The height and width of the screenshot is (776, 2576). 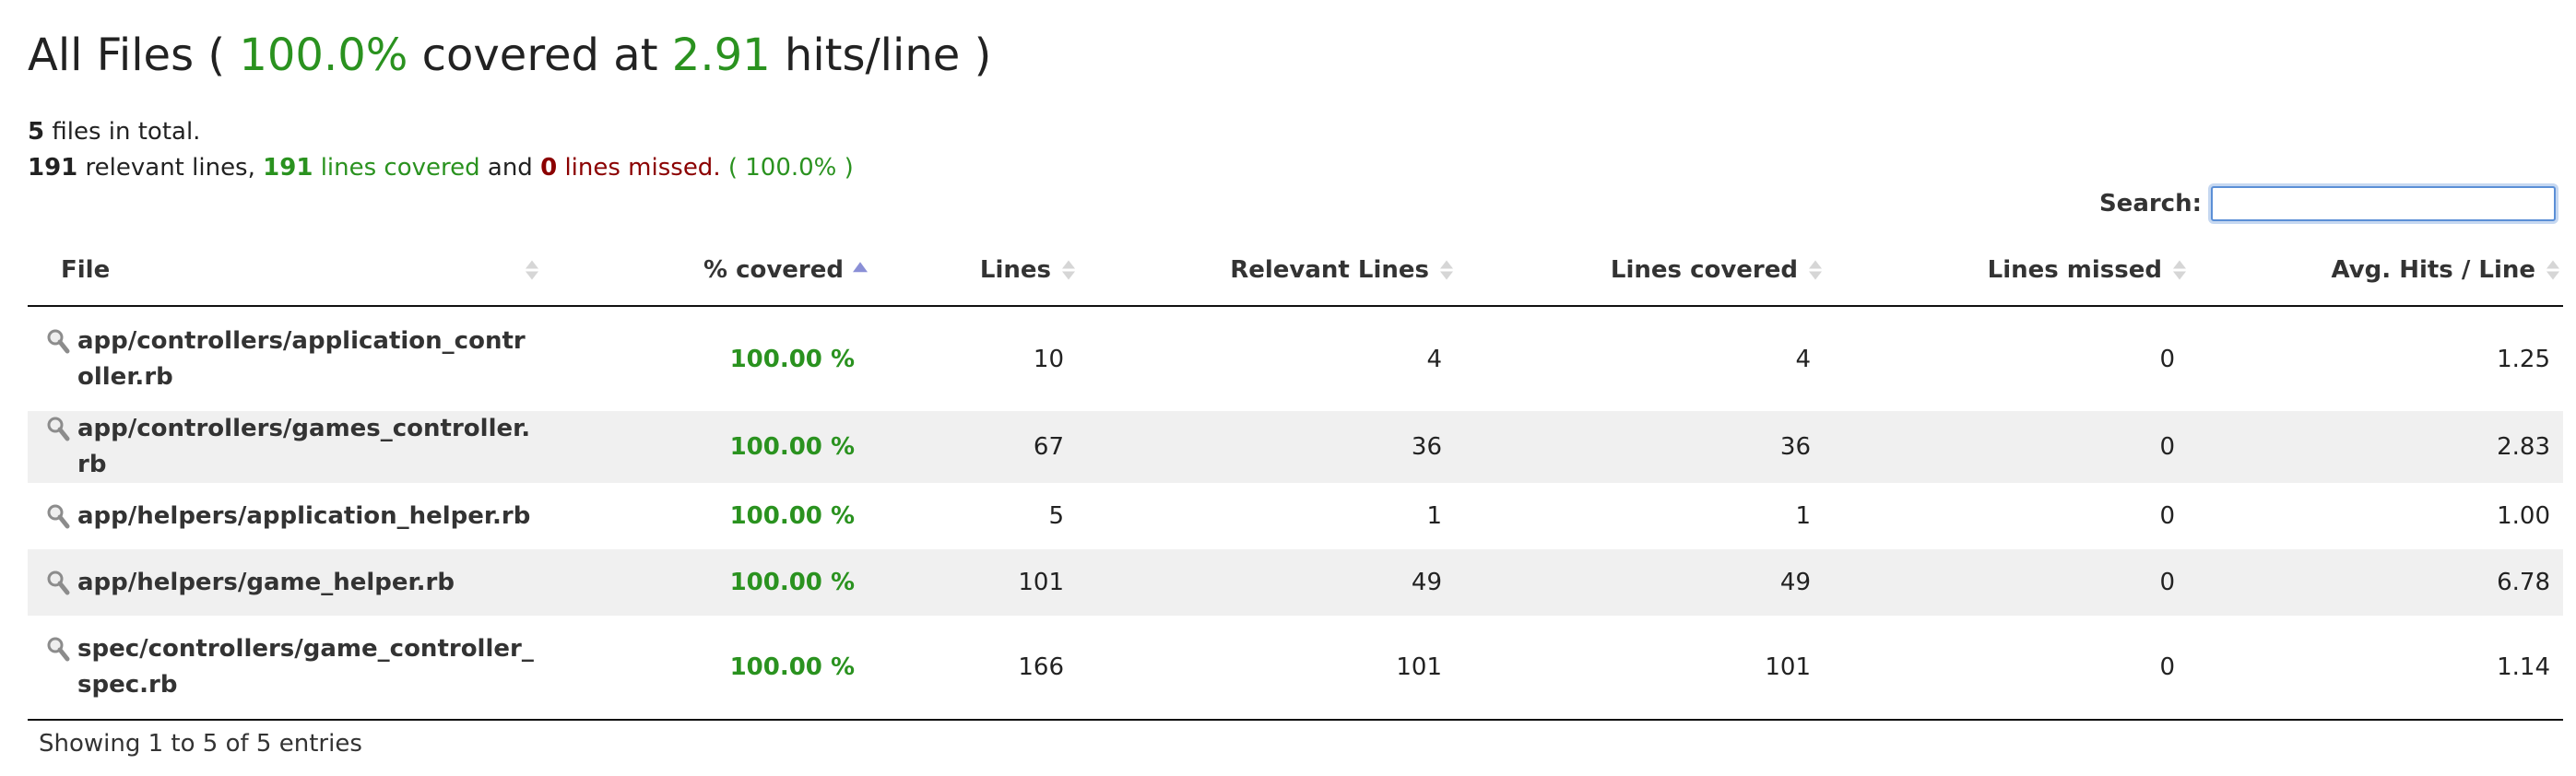 I want to click on file-cell: app/helpers/game_helper.rb, so click(x=290, y=582).